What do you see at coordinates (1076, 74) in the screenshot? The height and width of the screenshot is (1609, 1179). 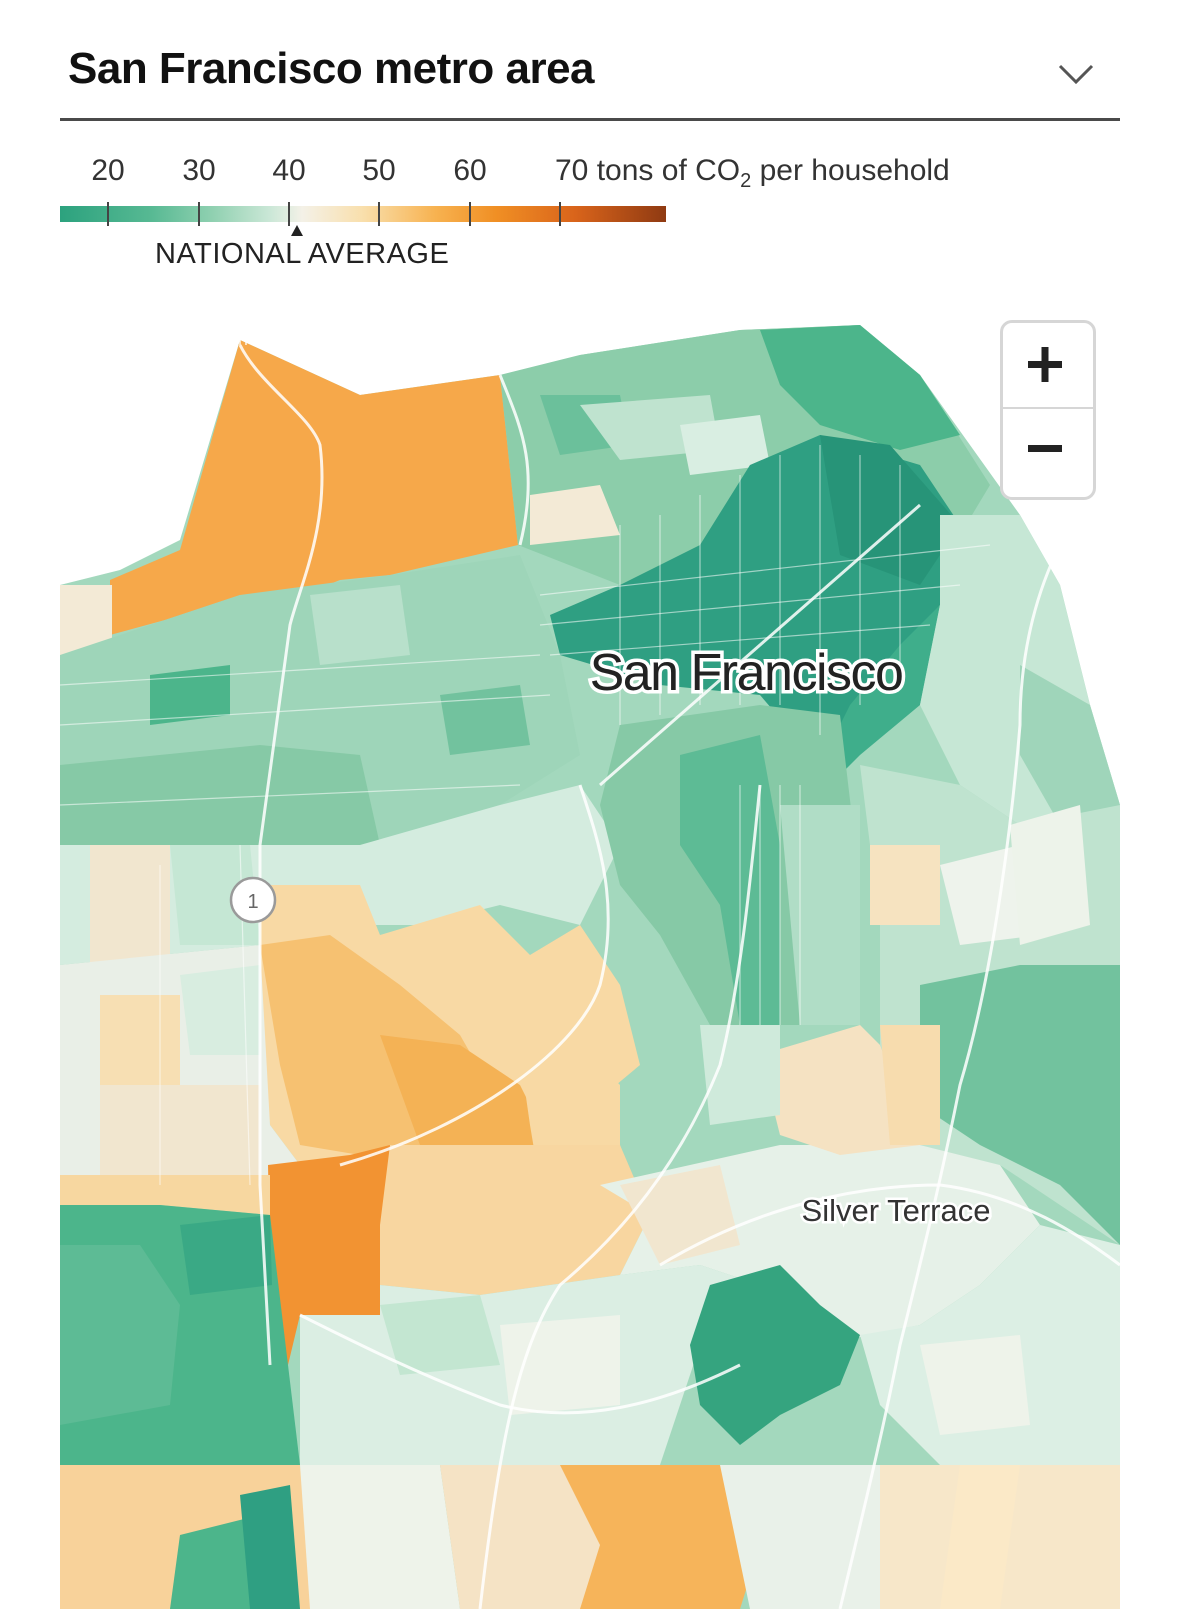 I see `chevron-down-icon` at bounding box center [1076, 74].